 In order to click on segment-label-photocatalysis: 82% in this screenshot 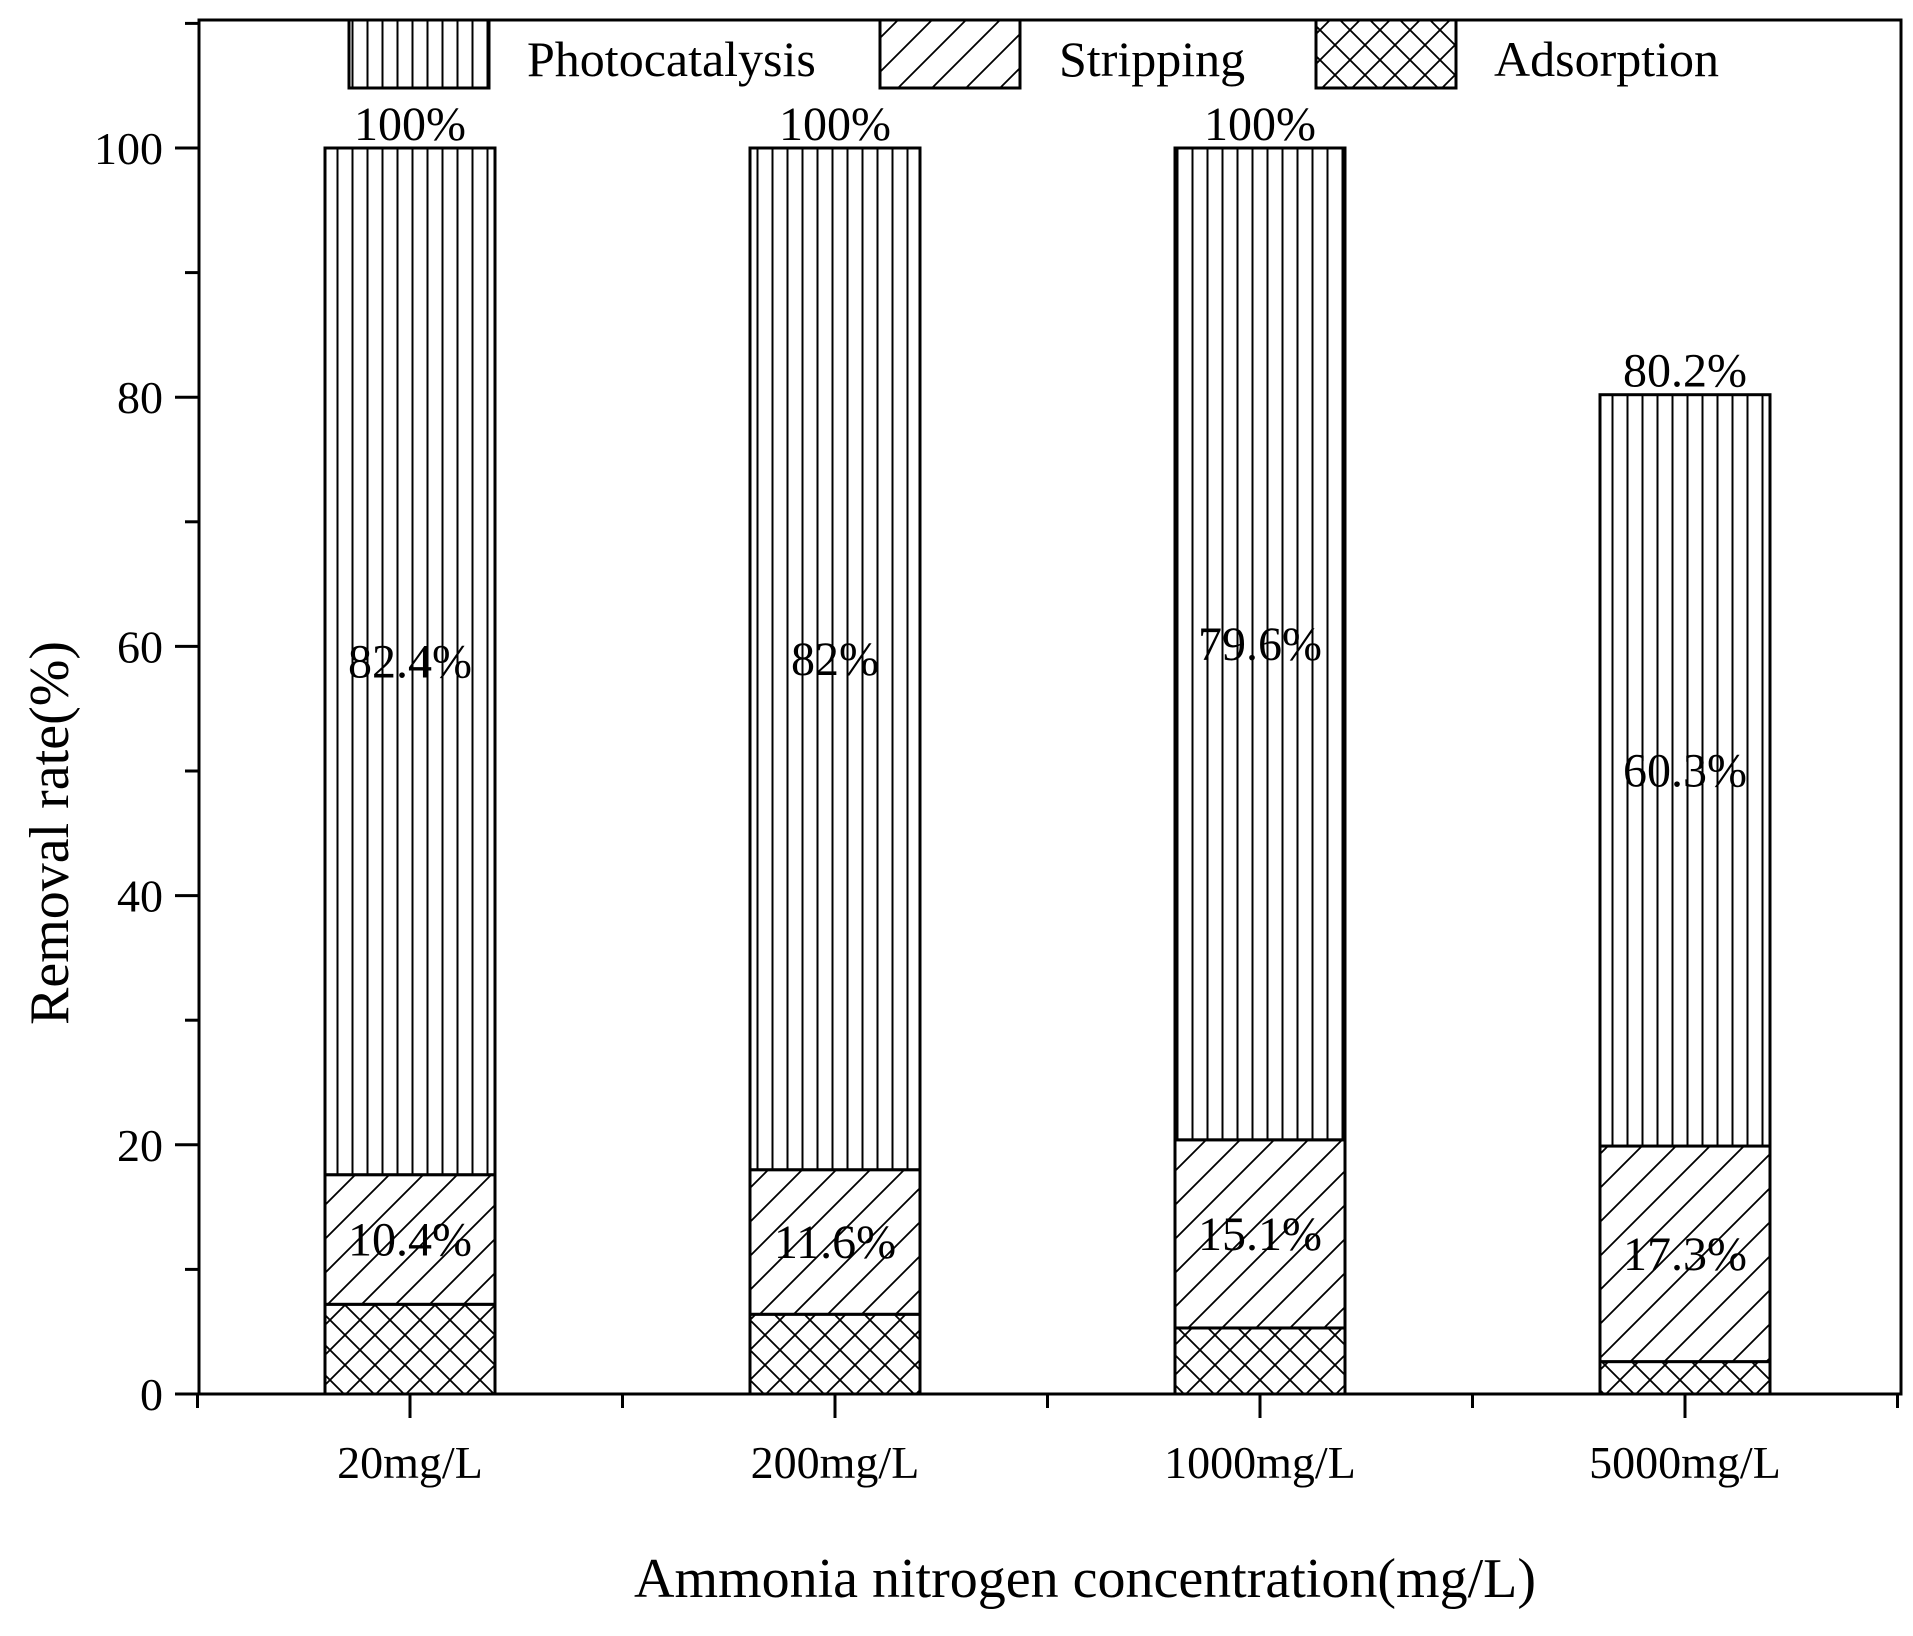, I will do `click(835, 659)`.